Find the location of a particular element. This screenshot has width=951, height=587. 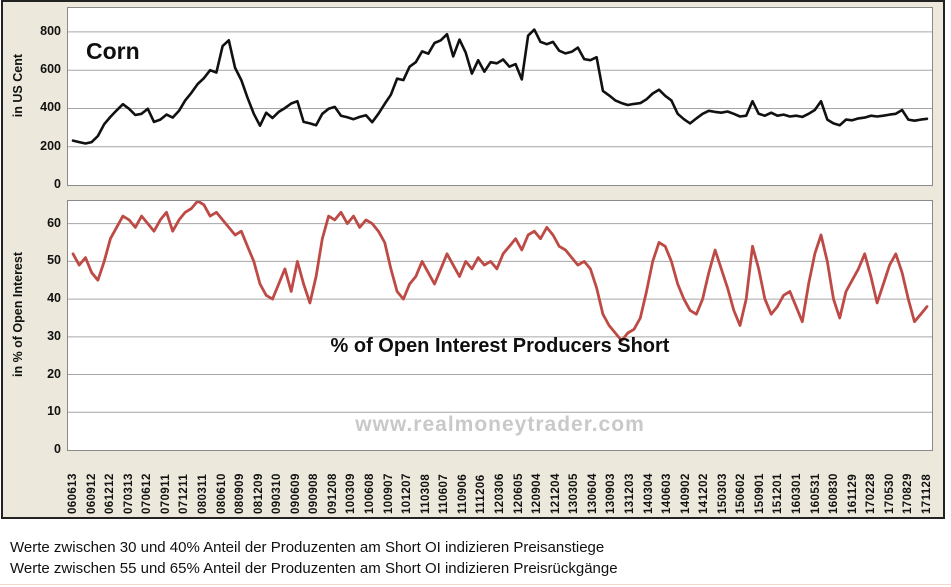

x-tick-label: 120605 is located at coordinates (518, 493).